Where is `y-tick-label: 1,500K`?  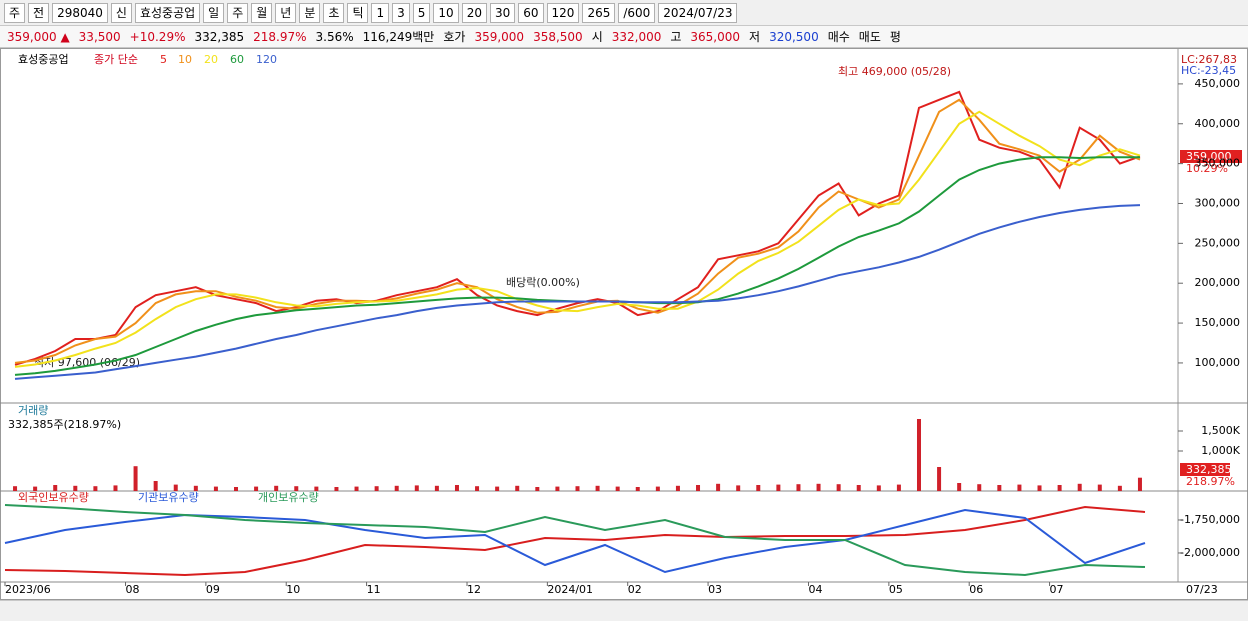
y-tick-label: 1,500K is located at coordinates (1220, 430).